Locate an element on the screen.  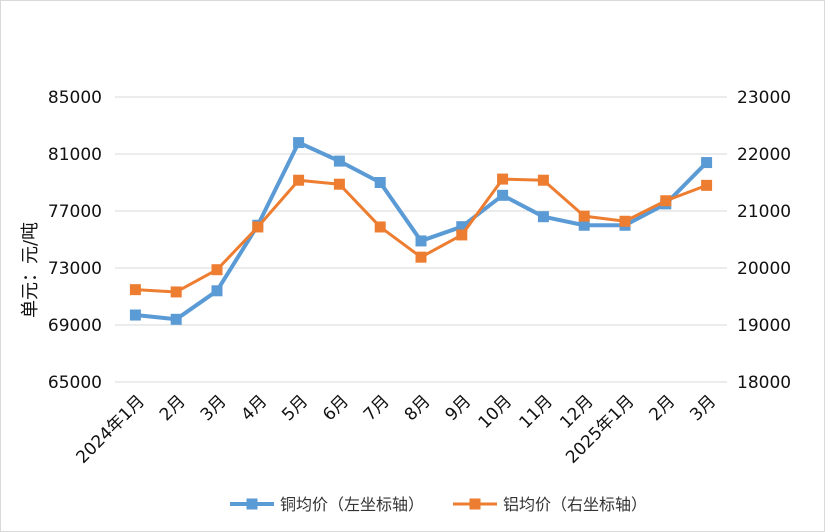
left-y-tick-label: 73000 is located at coordinates (75, 269).